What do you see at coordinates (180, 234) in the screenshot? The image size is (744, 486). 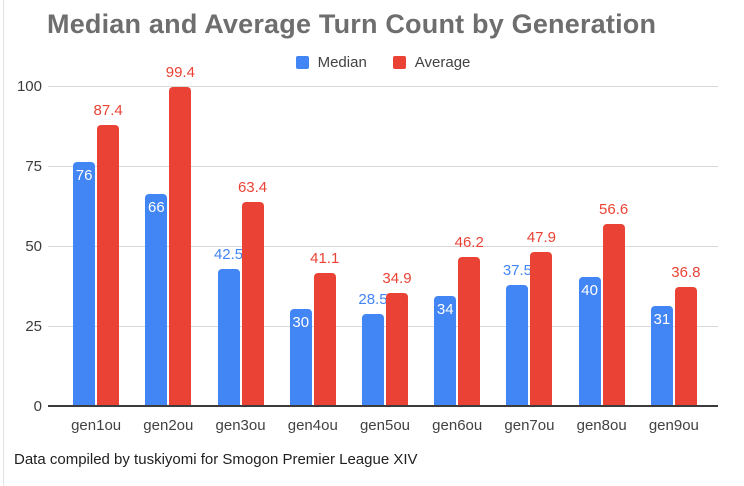 I see `bar-average-gen2ou: 99.4` at bounding box center [180, 234].